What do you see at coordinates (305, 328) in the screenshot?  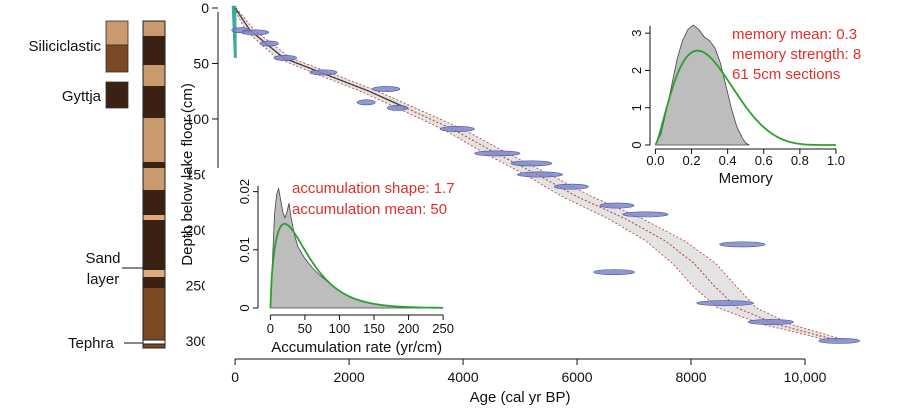 I see `acc-x-tick-label-1: 50` at bounding box center [305, 328].